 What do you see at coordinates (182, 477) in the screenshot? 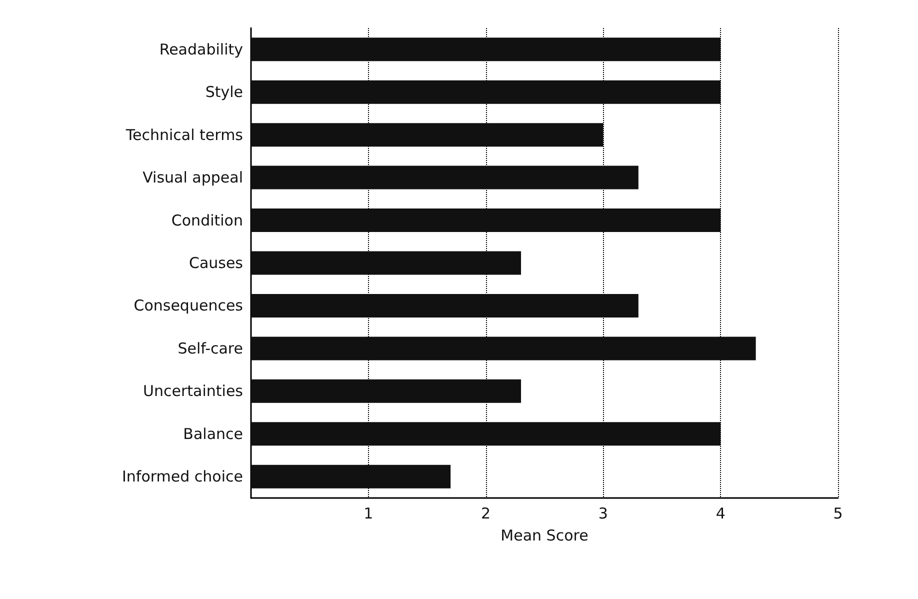
I see `y-tick-label: Informed choice` at bounding box center [182, 477].